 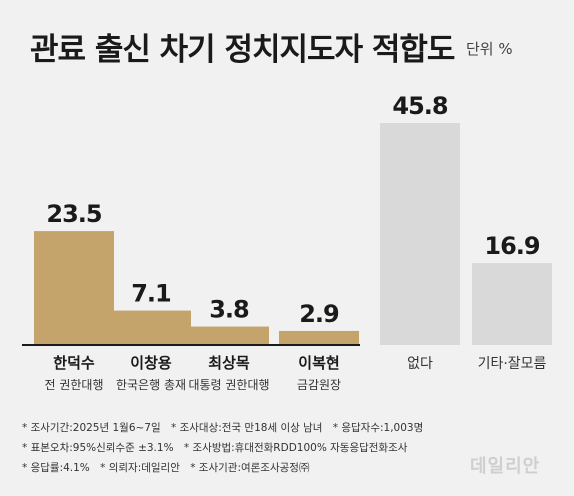 What do you see at coordinates (295, 448) in the screenshot?
I see `footnote-item: * 조사방법:휴대전화RDD100% 자동응답전화조사` at bounding box center [295, 448].